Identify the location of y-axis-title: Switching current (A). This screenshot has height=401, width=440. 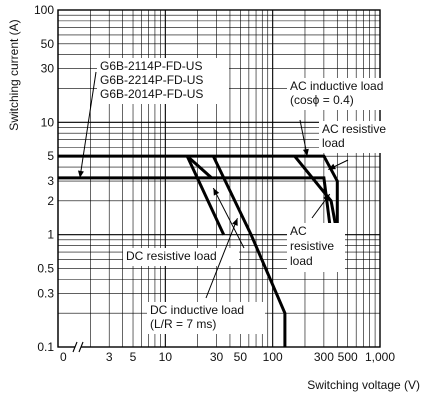
(14, 74).